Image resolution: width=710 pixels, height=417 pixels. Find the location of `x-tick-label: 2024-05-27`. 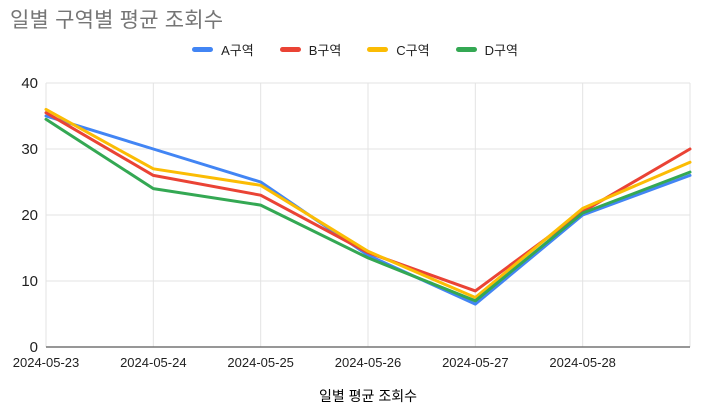

x-tick-label: 2024-05-27 is located at coordinates (475, 362).